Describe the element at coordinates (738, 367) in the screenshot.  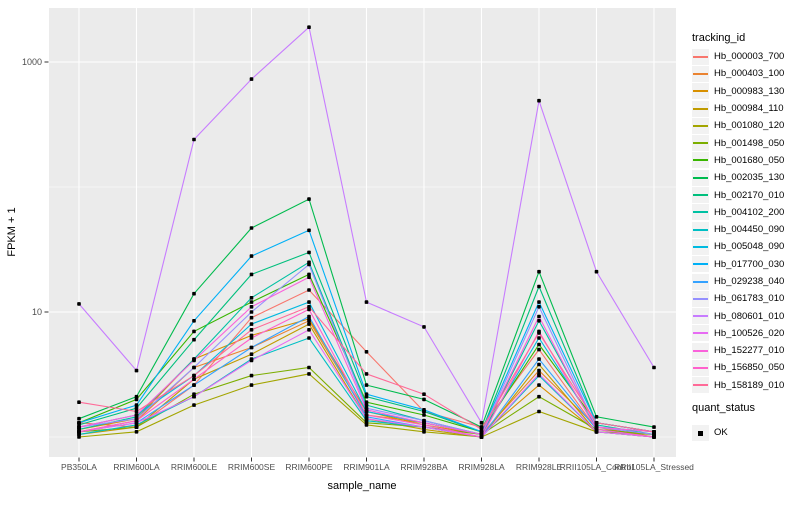
I see `legend-item-Hb_156850_050: Hb_156850_050` at that location.